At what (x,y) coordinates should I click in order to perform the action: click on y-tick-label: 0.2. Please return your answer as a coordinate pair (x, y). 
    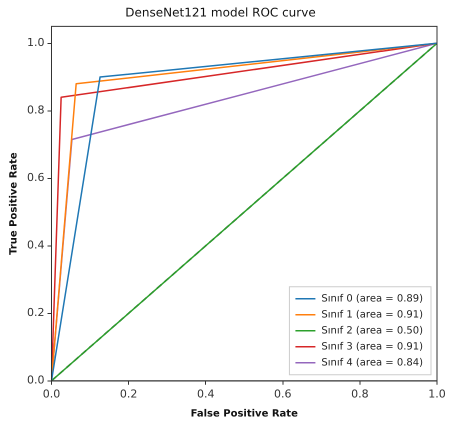
    Looking at the image, I should click on (35, 313).